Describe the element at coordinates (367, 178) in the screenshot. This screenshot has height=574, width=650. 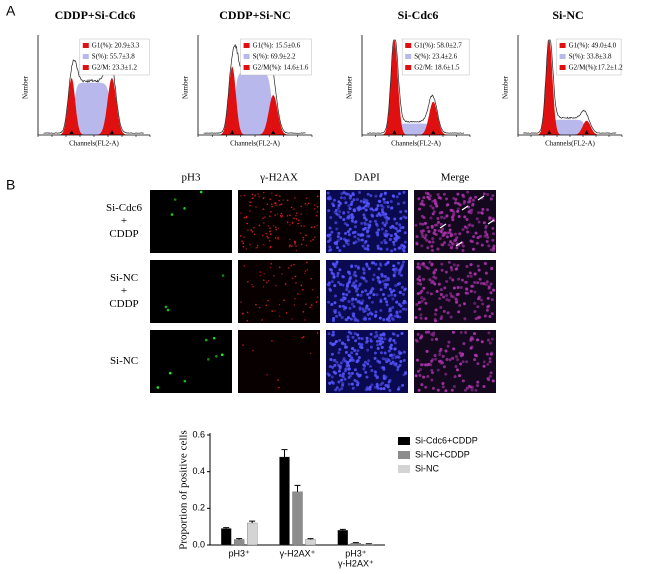
I see `column-header: DAPI` at that location.